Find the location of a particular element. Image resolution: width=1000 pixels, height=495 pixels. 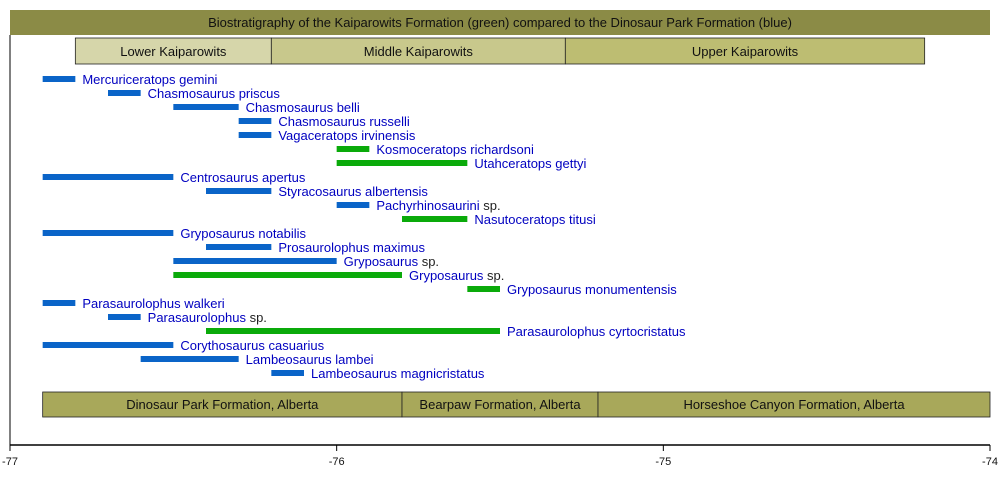

taxon-name: Parasaurolophus cyrtocristatus is located at coordinates (596, 331).